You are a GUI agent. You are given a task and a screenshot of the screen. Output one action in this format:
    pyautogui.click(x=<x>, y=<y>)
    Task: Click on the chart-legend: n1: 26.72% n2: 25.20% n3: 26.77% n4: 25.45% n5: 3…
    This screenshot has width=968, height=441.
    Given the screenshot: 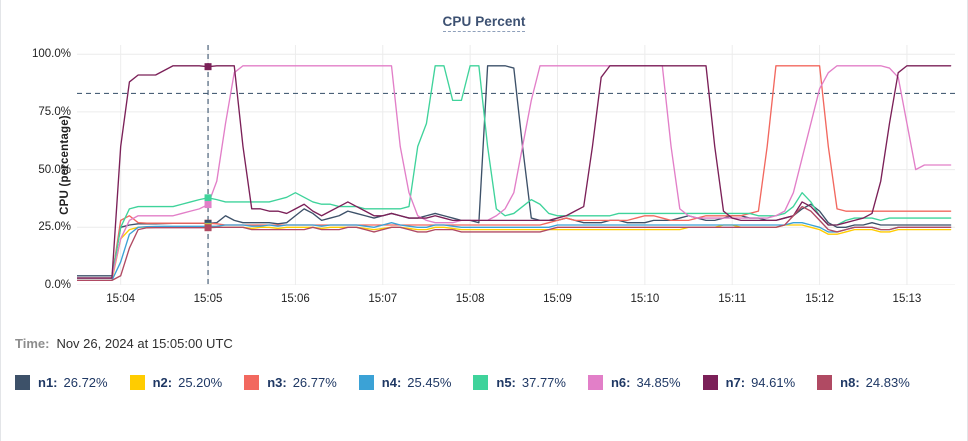 What is the action you would take?
    pyautogui.click(x=484, y=382)
    